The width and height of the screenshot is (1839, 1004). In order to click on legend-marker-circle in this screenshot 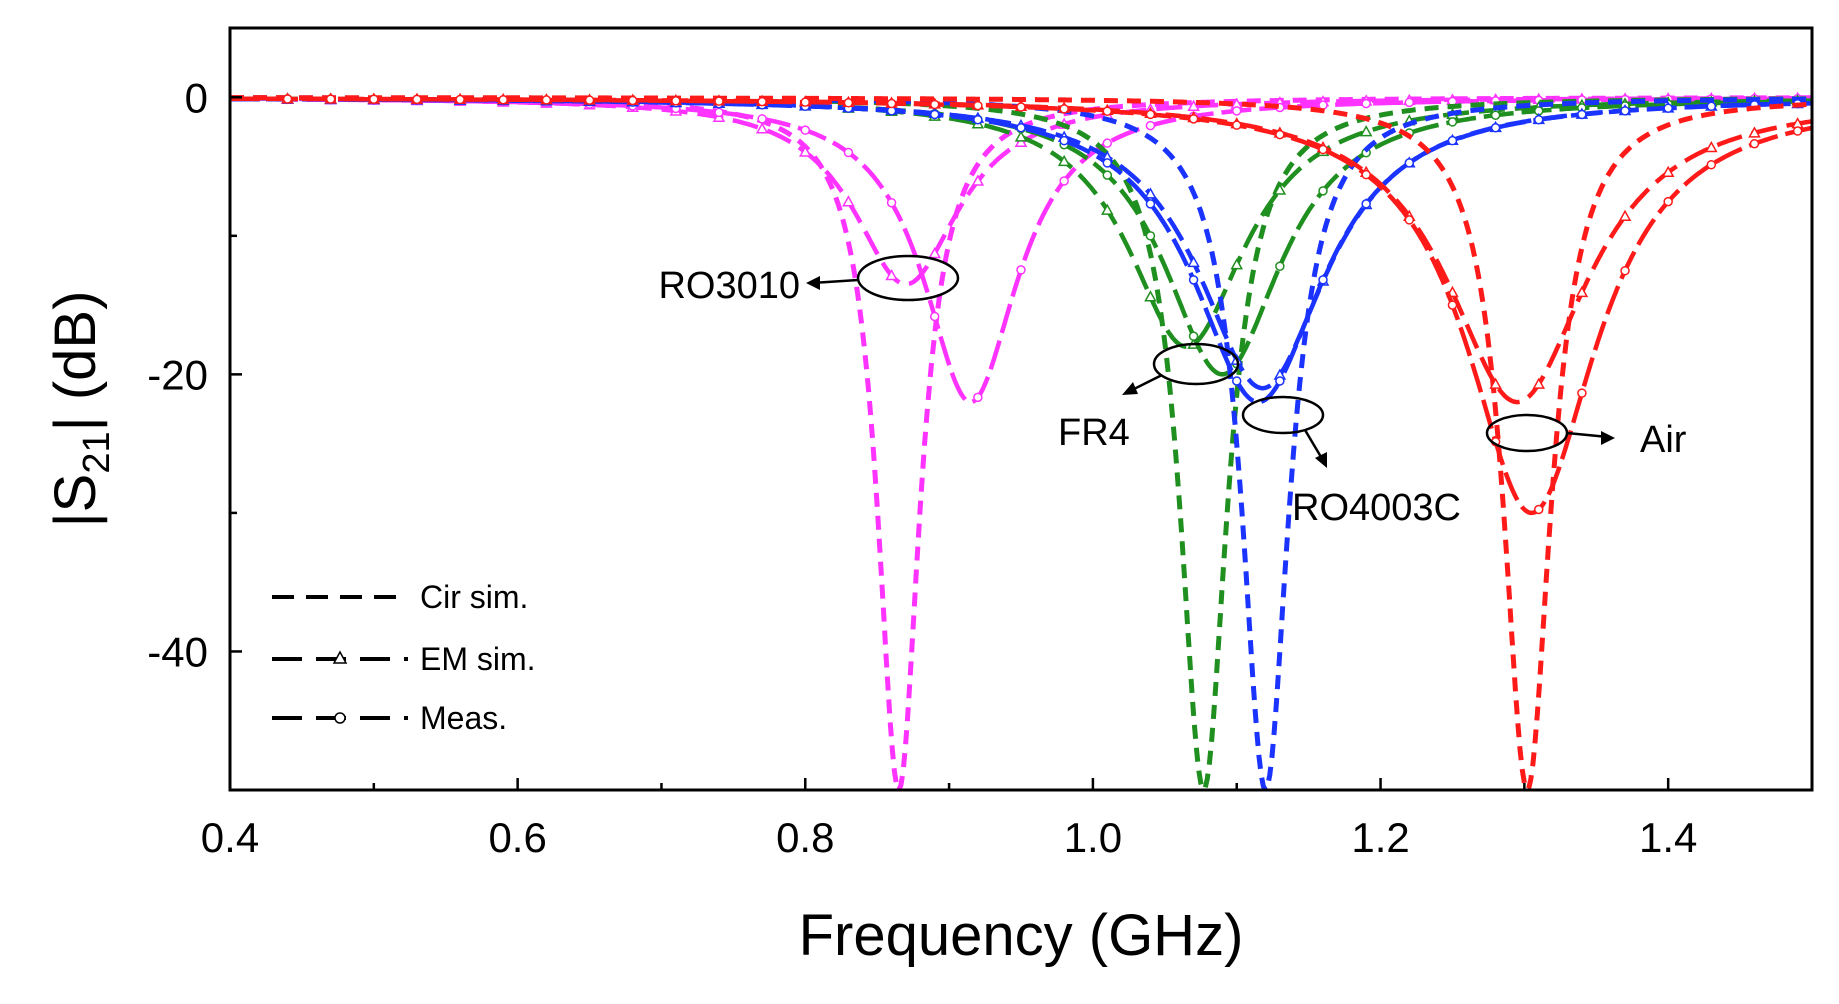, I will do `click(340, 718)`.